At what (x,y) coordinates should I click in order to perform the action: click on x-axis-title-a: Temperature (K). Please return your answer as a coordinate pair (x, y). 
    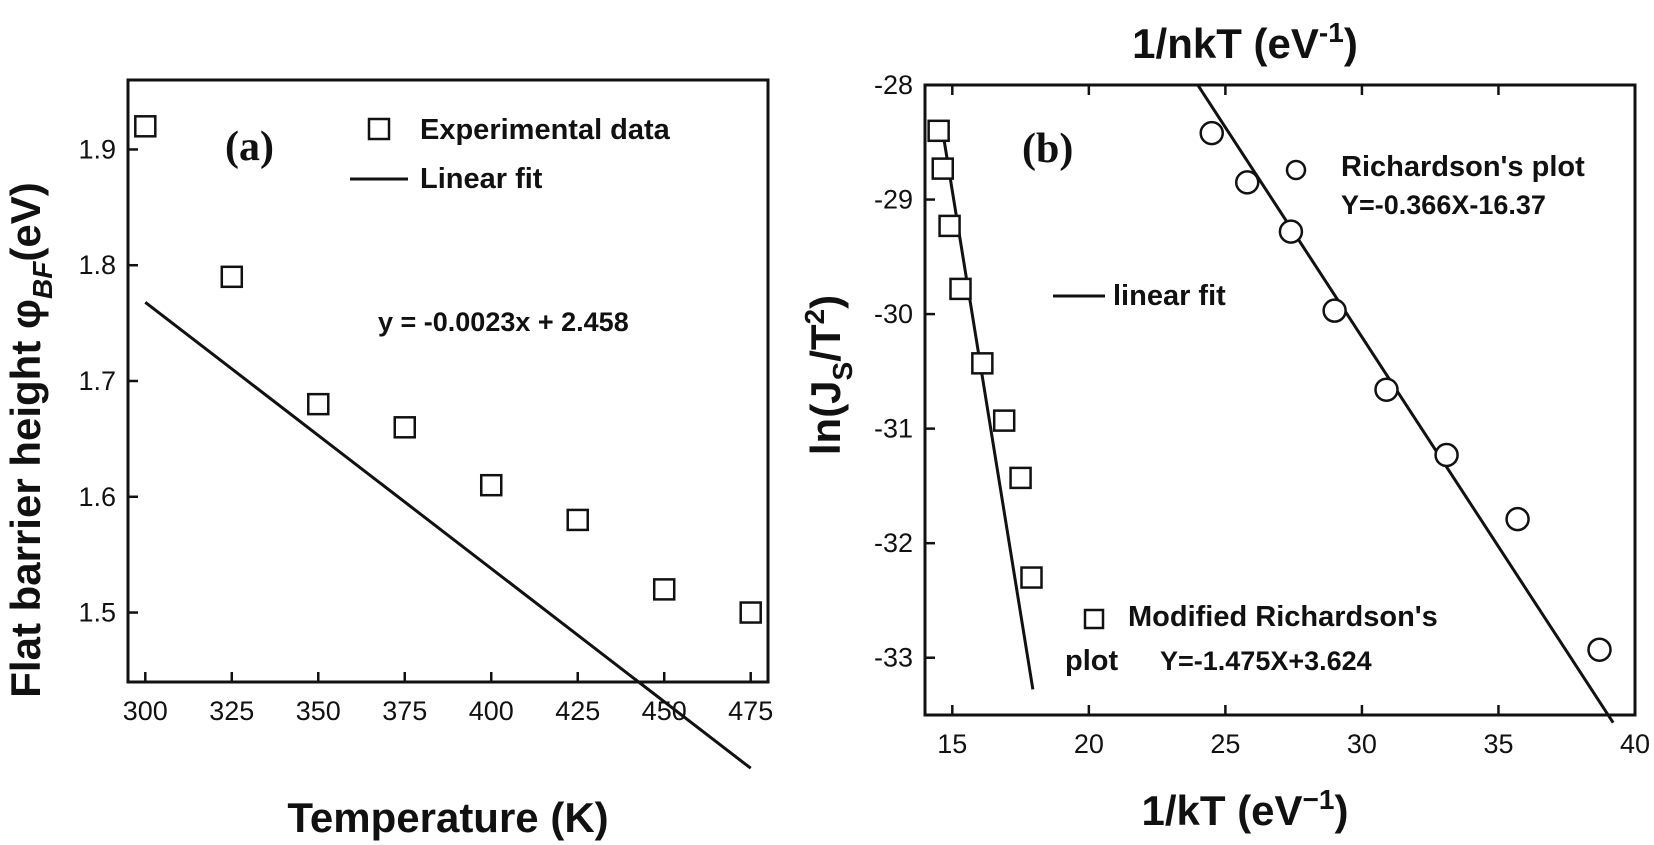
    Looking at the image, I should click on (447, 817).